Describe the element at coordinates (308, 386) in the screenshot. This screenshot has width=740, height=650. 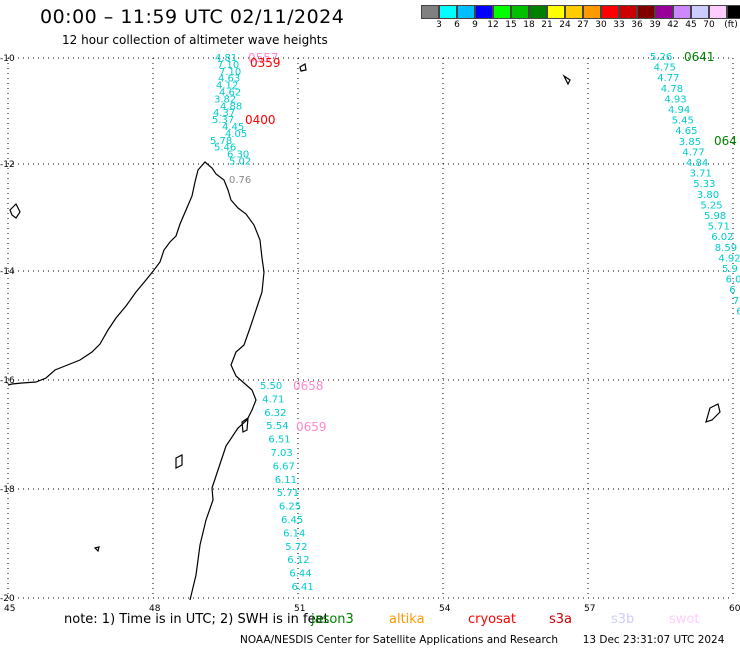
I see `pass-time-label: 0658` at that location.